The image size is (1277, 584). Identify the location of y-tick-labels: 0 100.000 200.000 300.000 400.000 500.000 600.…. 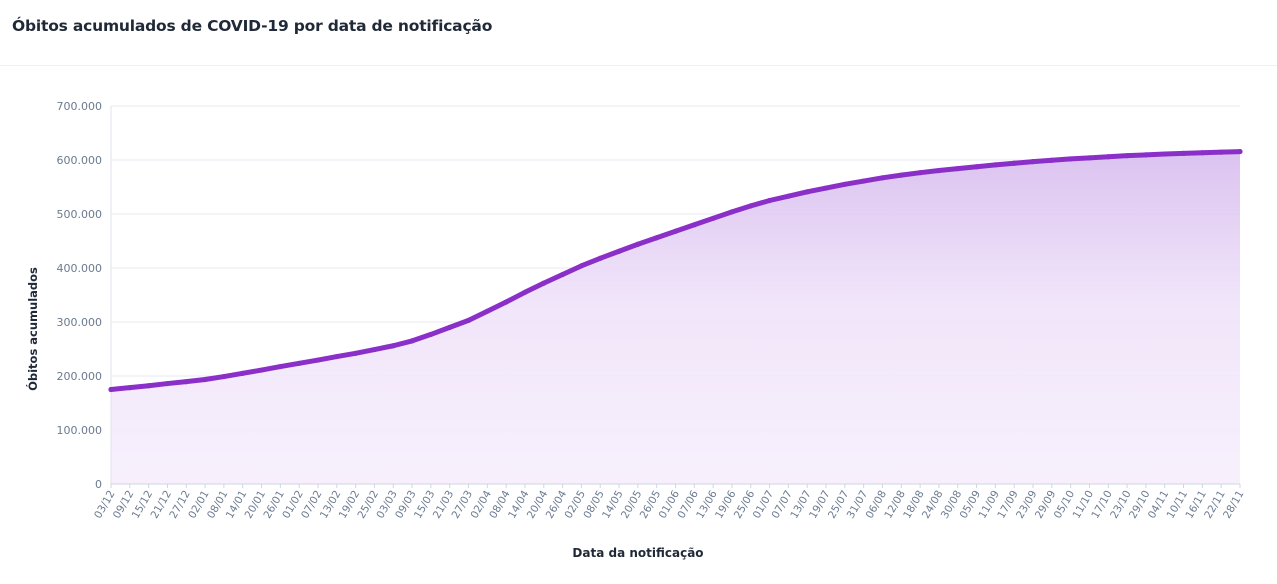
(80, 295).